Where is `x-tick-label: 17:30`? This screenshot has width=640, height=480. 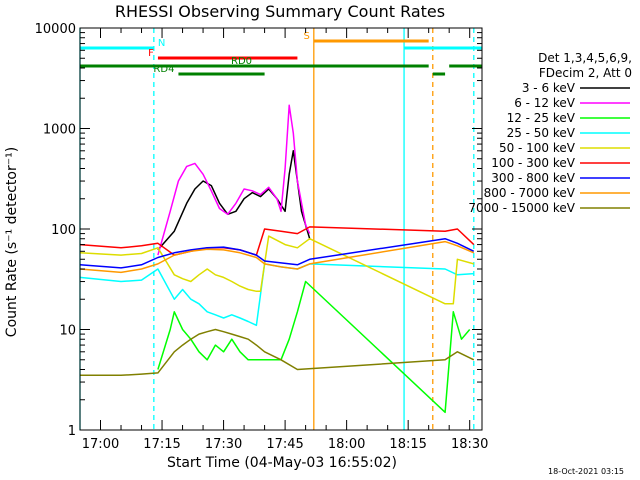 x-tick-label: 17:30 is located at coordinates (223, 444).